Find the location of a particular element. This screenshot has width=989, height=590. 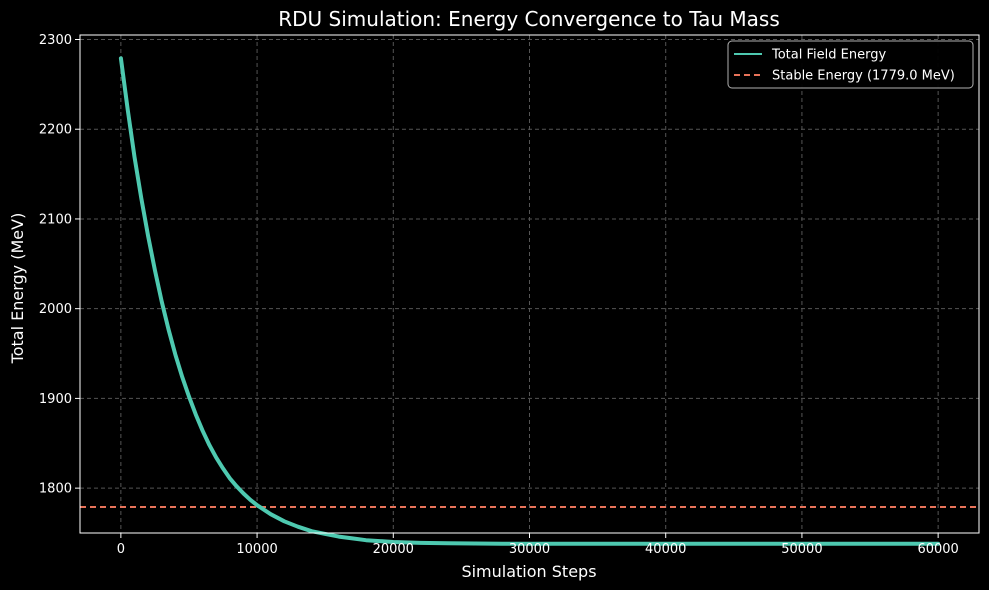

x-tick-label: 50000 is located at coordinates (801, 549).